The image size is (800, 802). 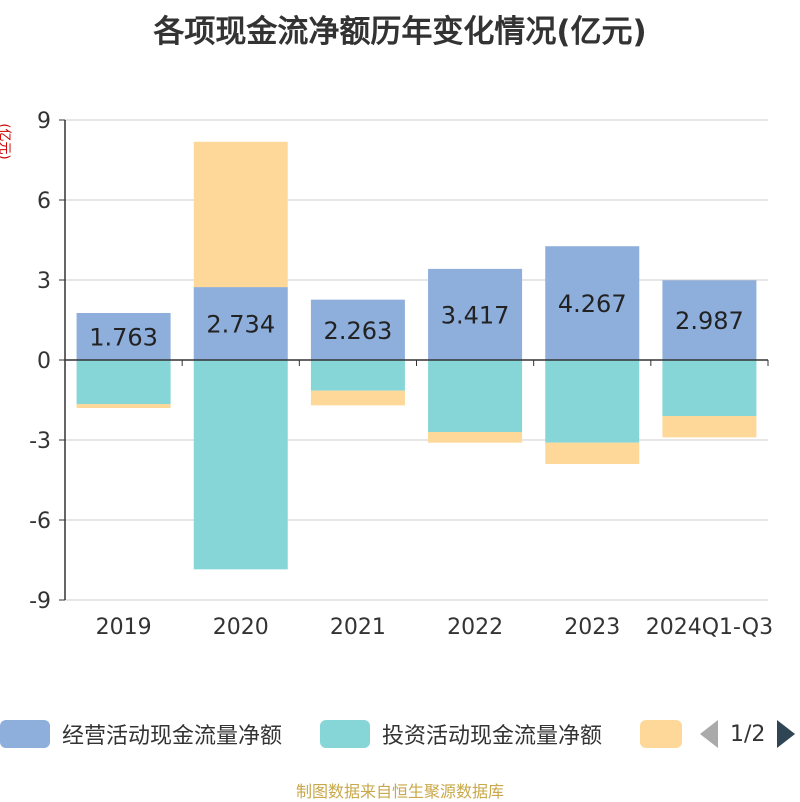 I want to click on bar-series3-2020, so click(x=240, y=214).